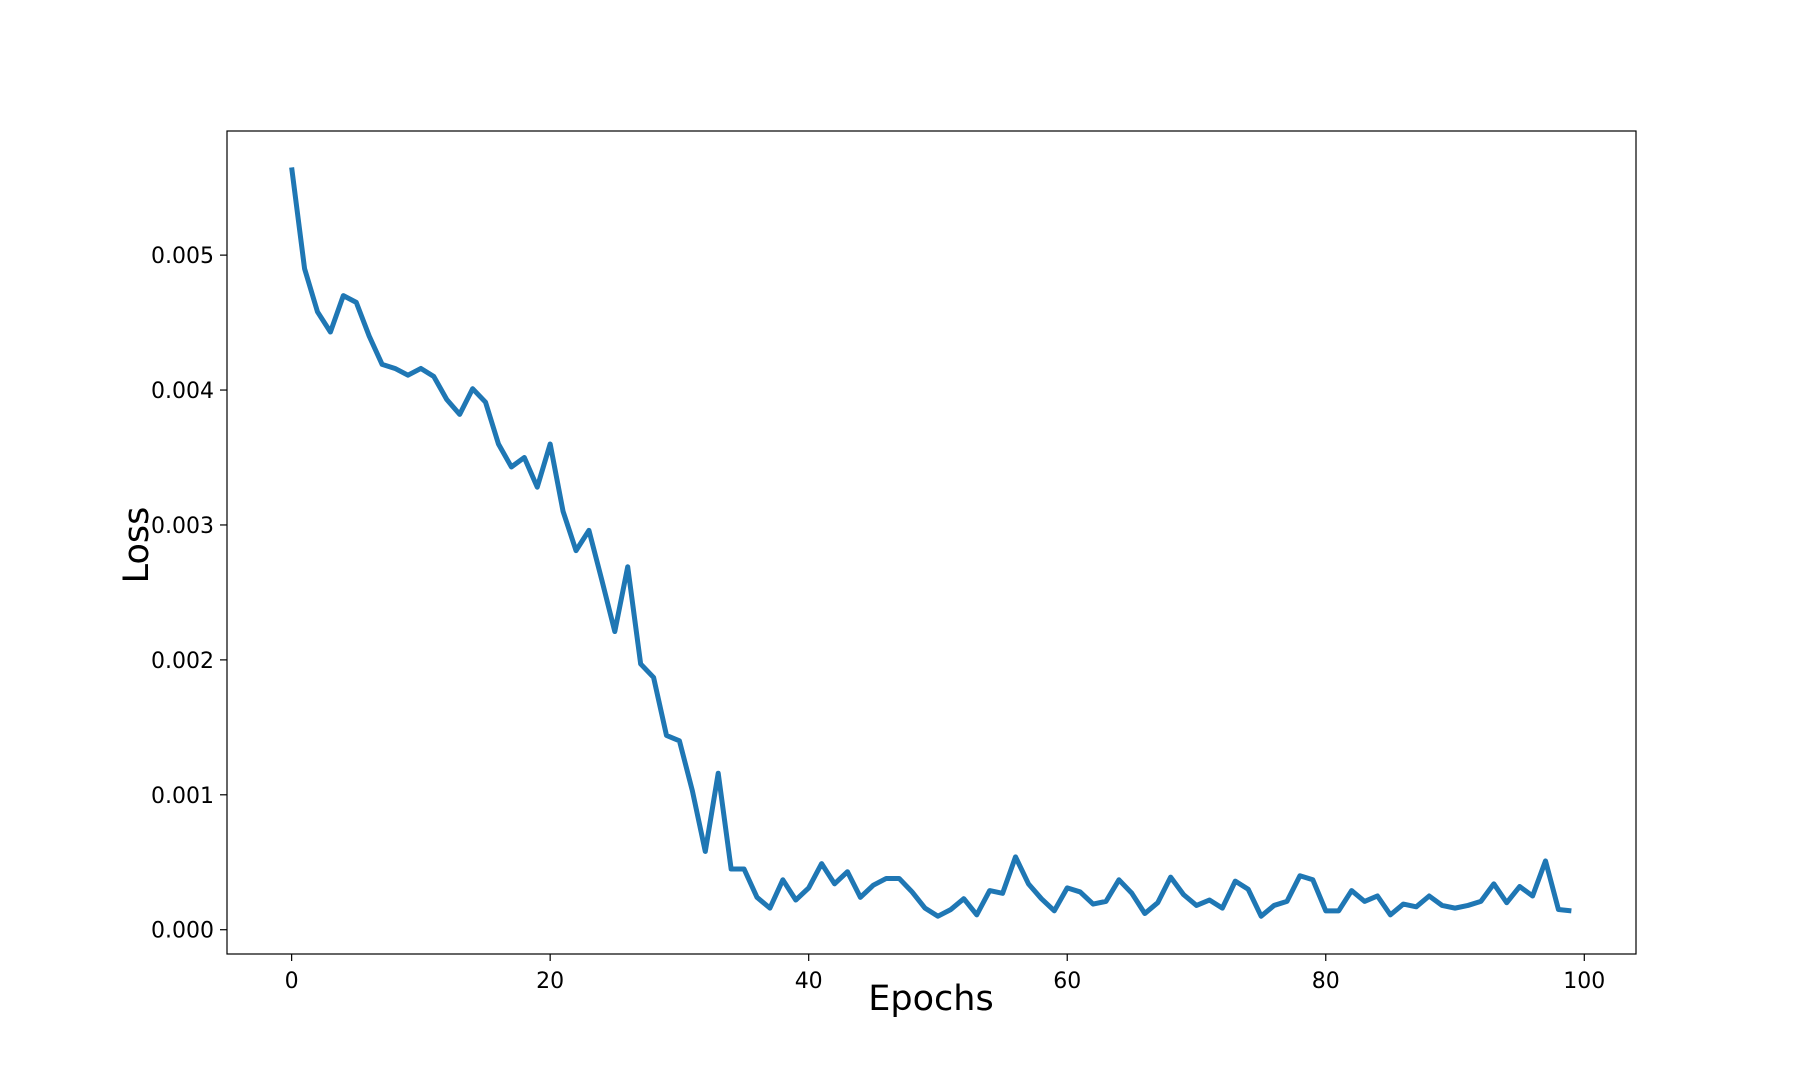 The height and width of the screenshot is (1080, 1800). I want to click on x-tick-label: 100, so click(1584, 981).